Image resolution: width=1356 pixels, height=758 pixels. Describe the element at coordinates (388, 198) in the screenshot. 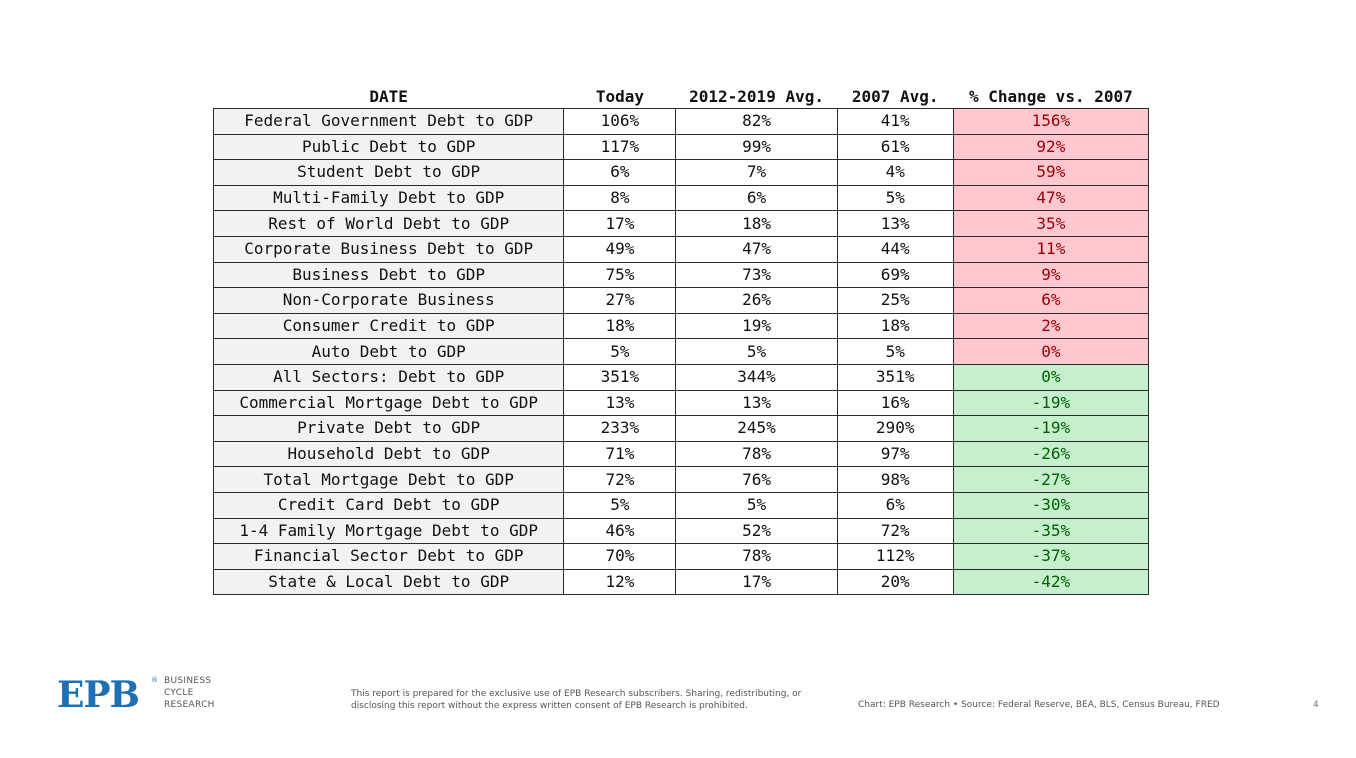

I see `row-label: Multi-Family Debt to GDP` at that location.